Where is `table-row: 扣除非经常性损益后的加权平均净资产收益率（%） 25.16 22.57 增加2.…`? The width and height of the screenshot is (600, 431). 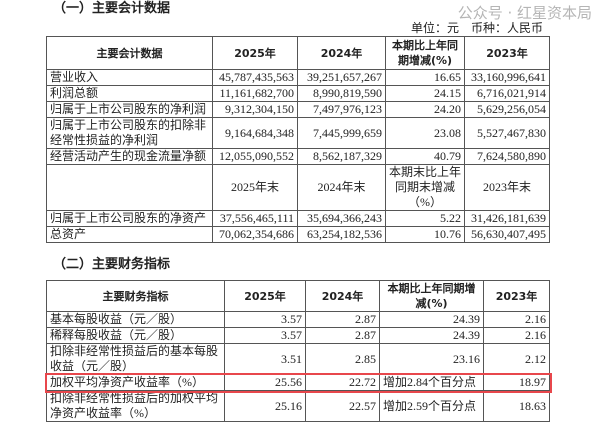
table-row: 扣除非经常性损益后的加权平均净资产收益率（%） 25.16 22.57 增加2.… is located at coordinates (298, 406).